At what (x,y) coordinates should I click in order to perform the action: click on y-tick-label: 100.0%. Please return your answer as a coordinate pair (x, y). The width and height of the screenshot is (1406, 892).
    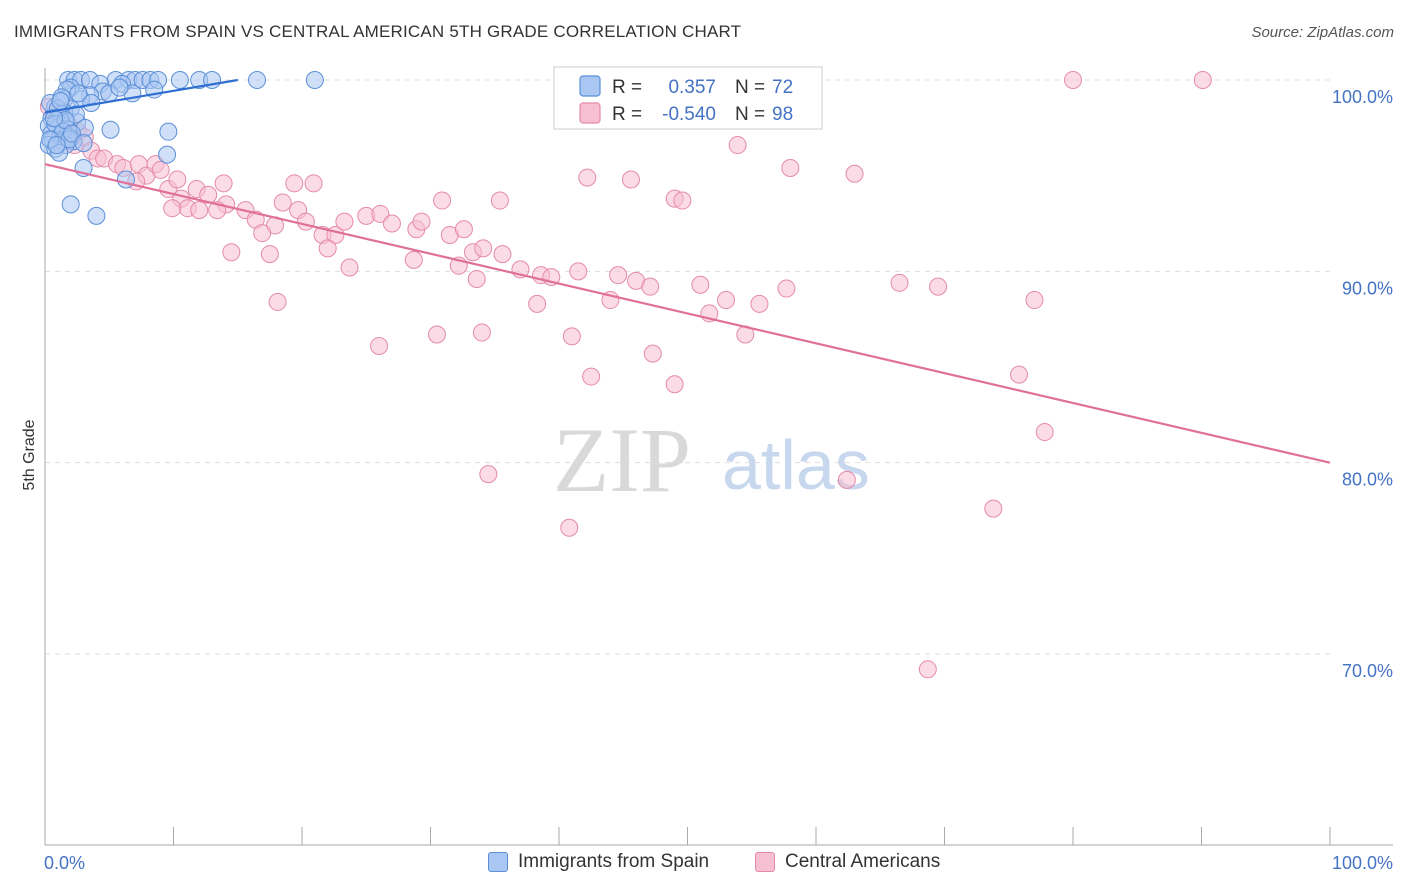
    Looking at the image, I should click on (1362, 97).